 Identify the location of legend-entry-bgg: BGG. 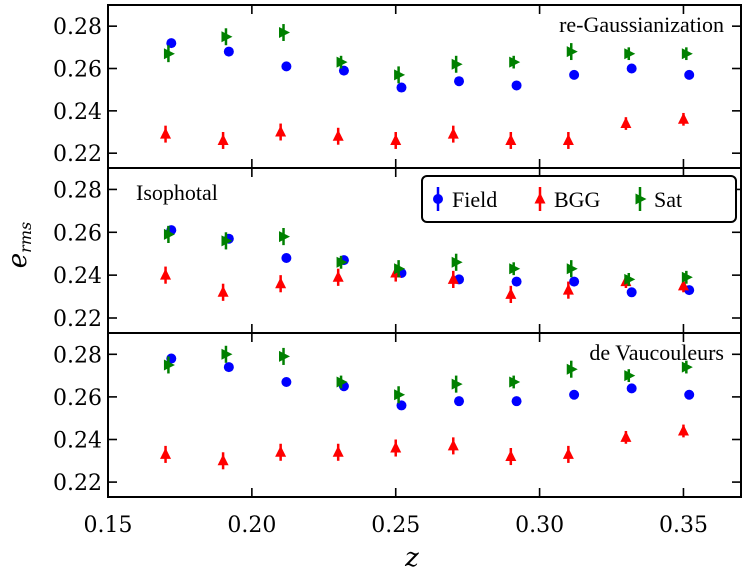
(567, 199).